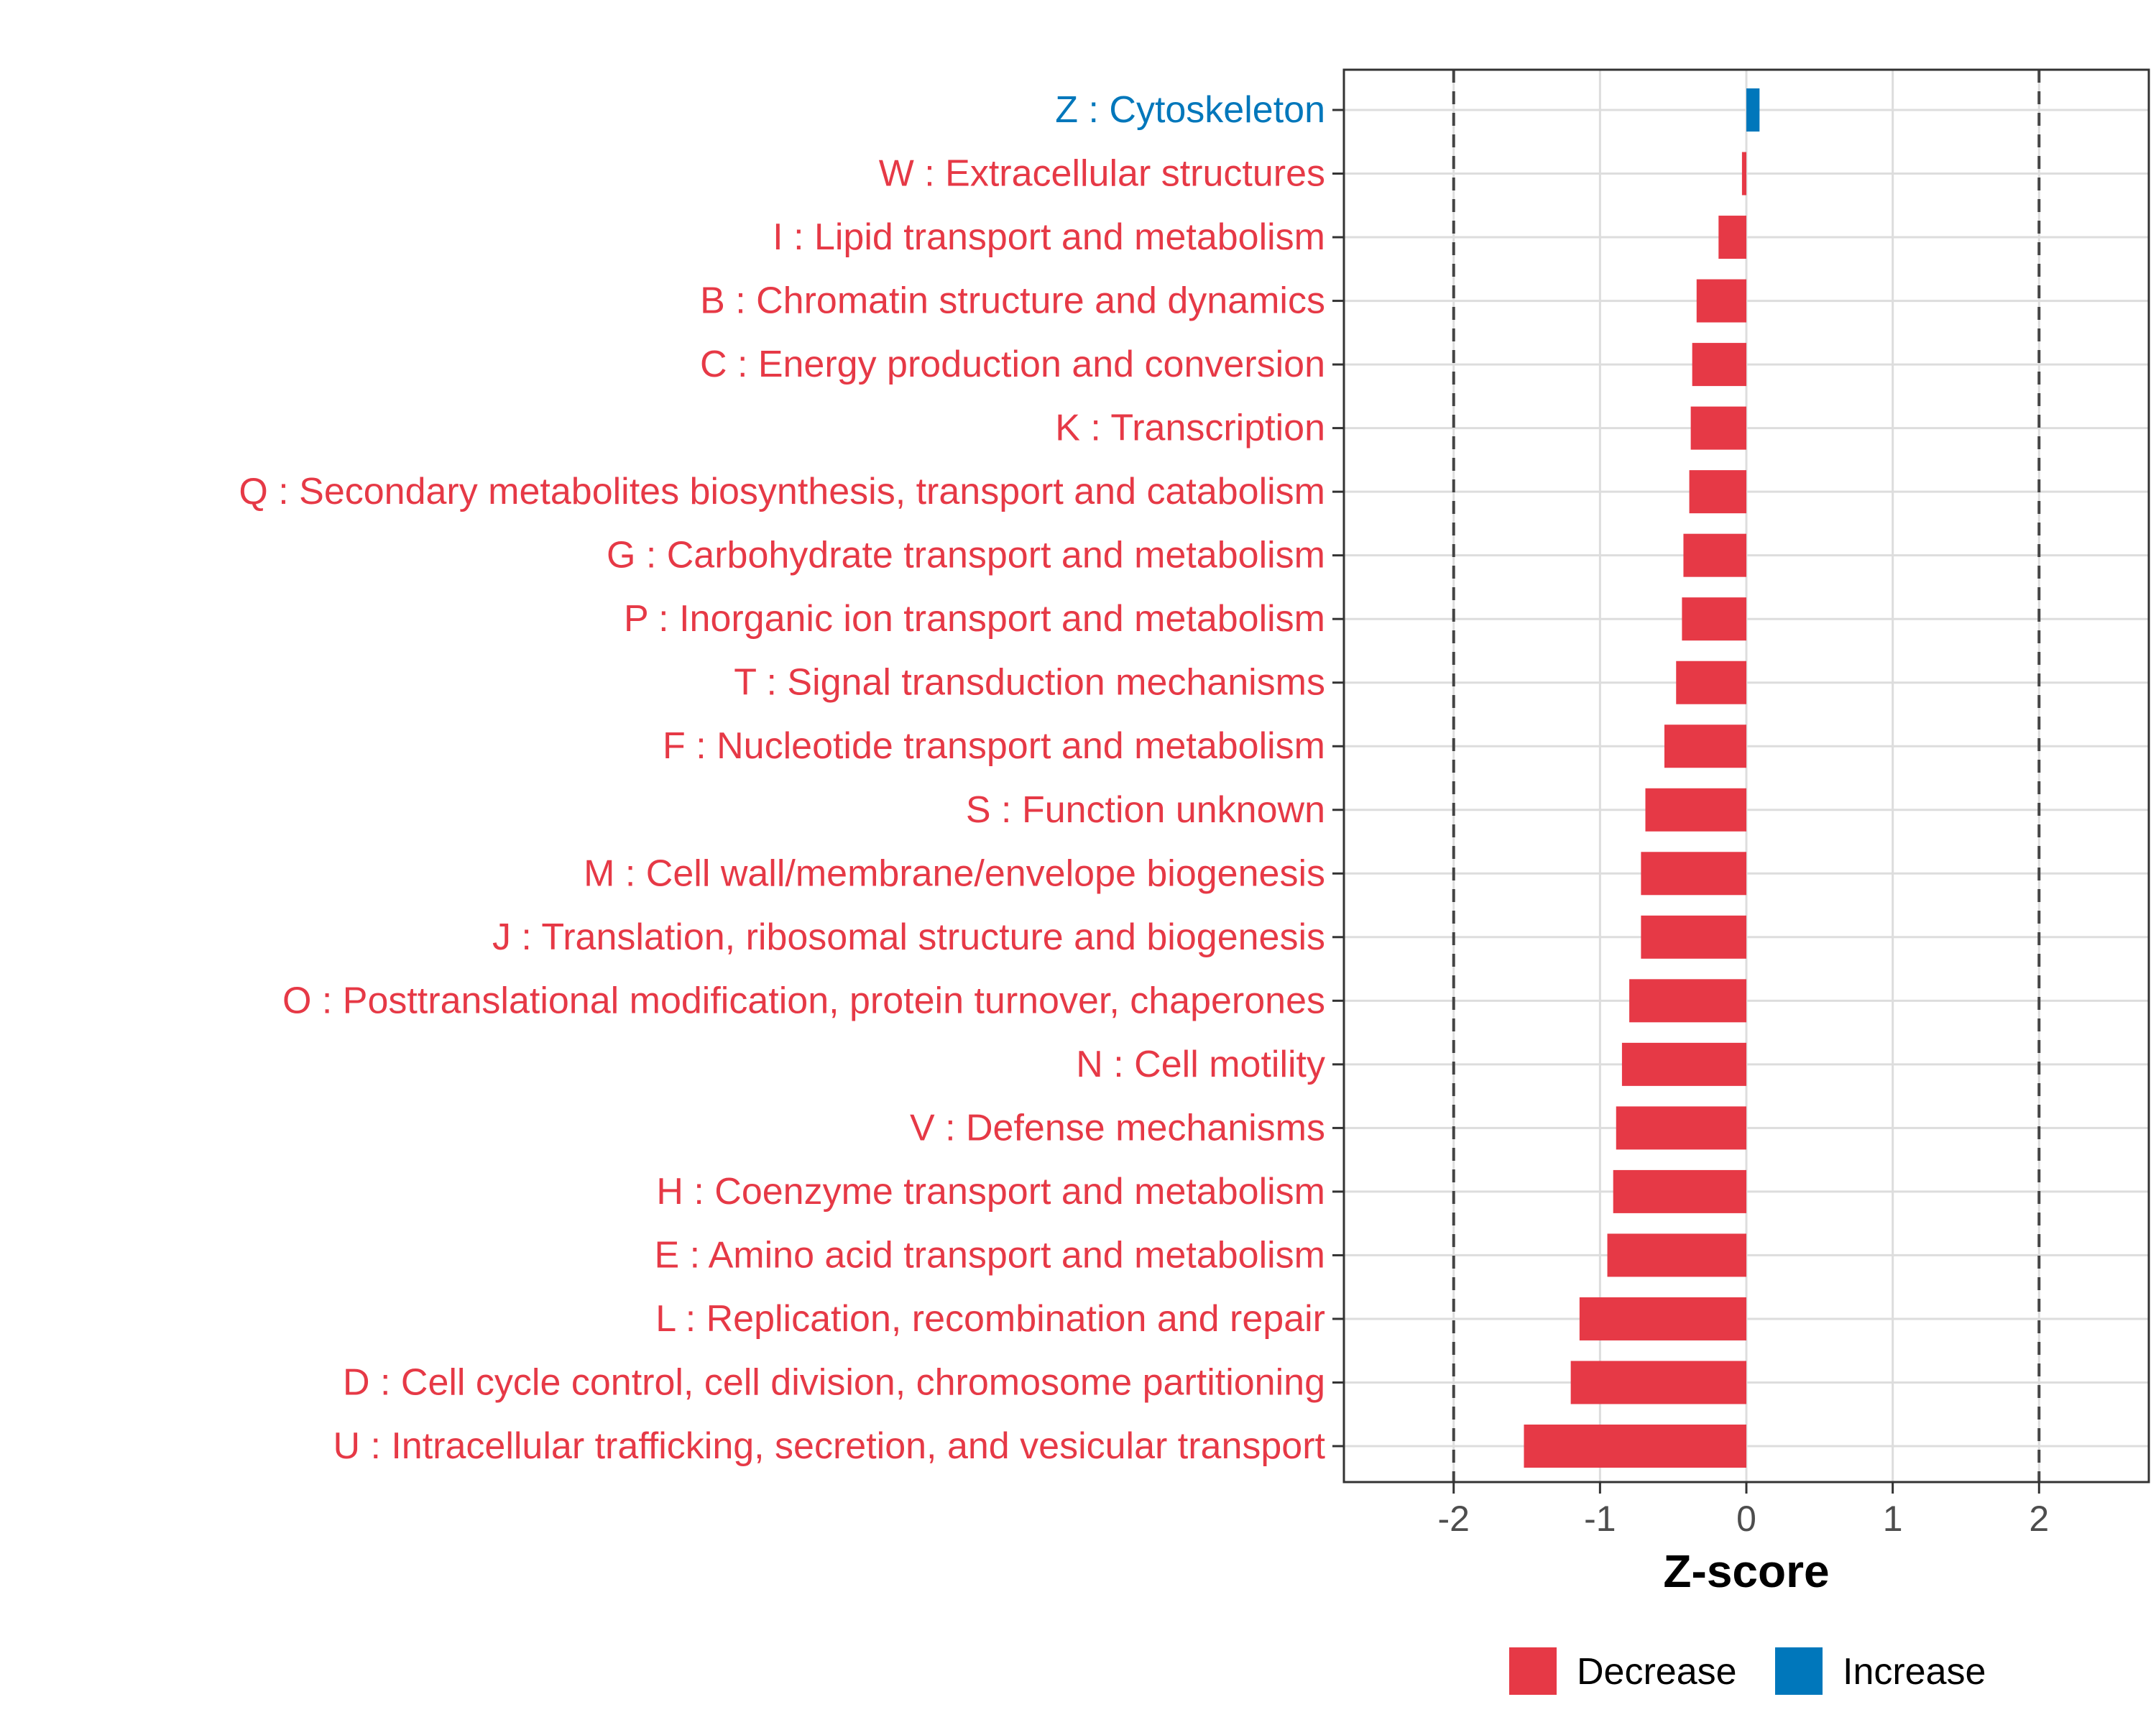 The width and height of the screenshot is (2156, 1725). I want to click on category-label-1: W : Extracellular structures, so click(1102, 174).